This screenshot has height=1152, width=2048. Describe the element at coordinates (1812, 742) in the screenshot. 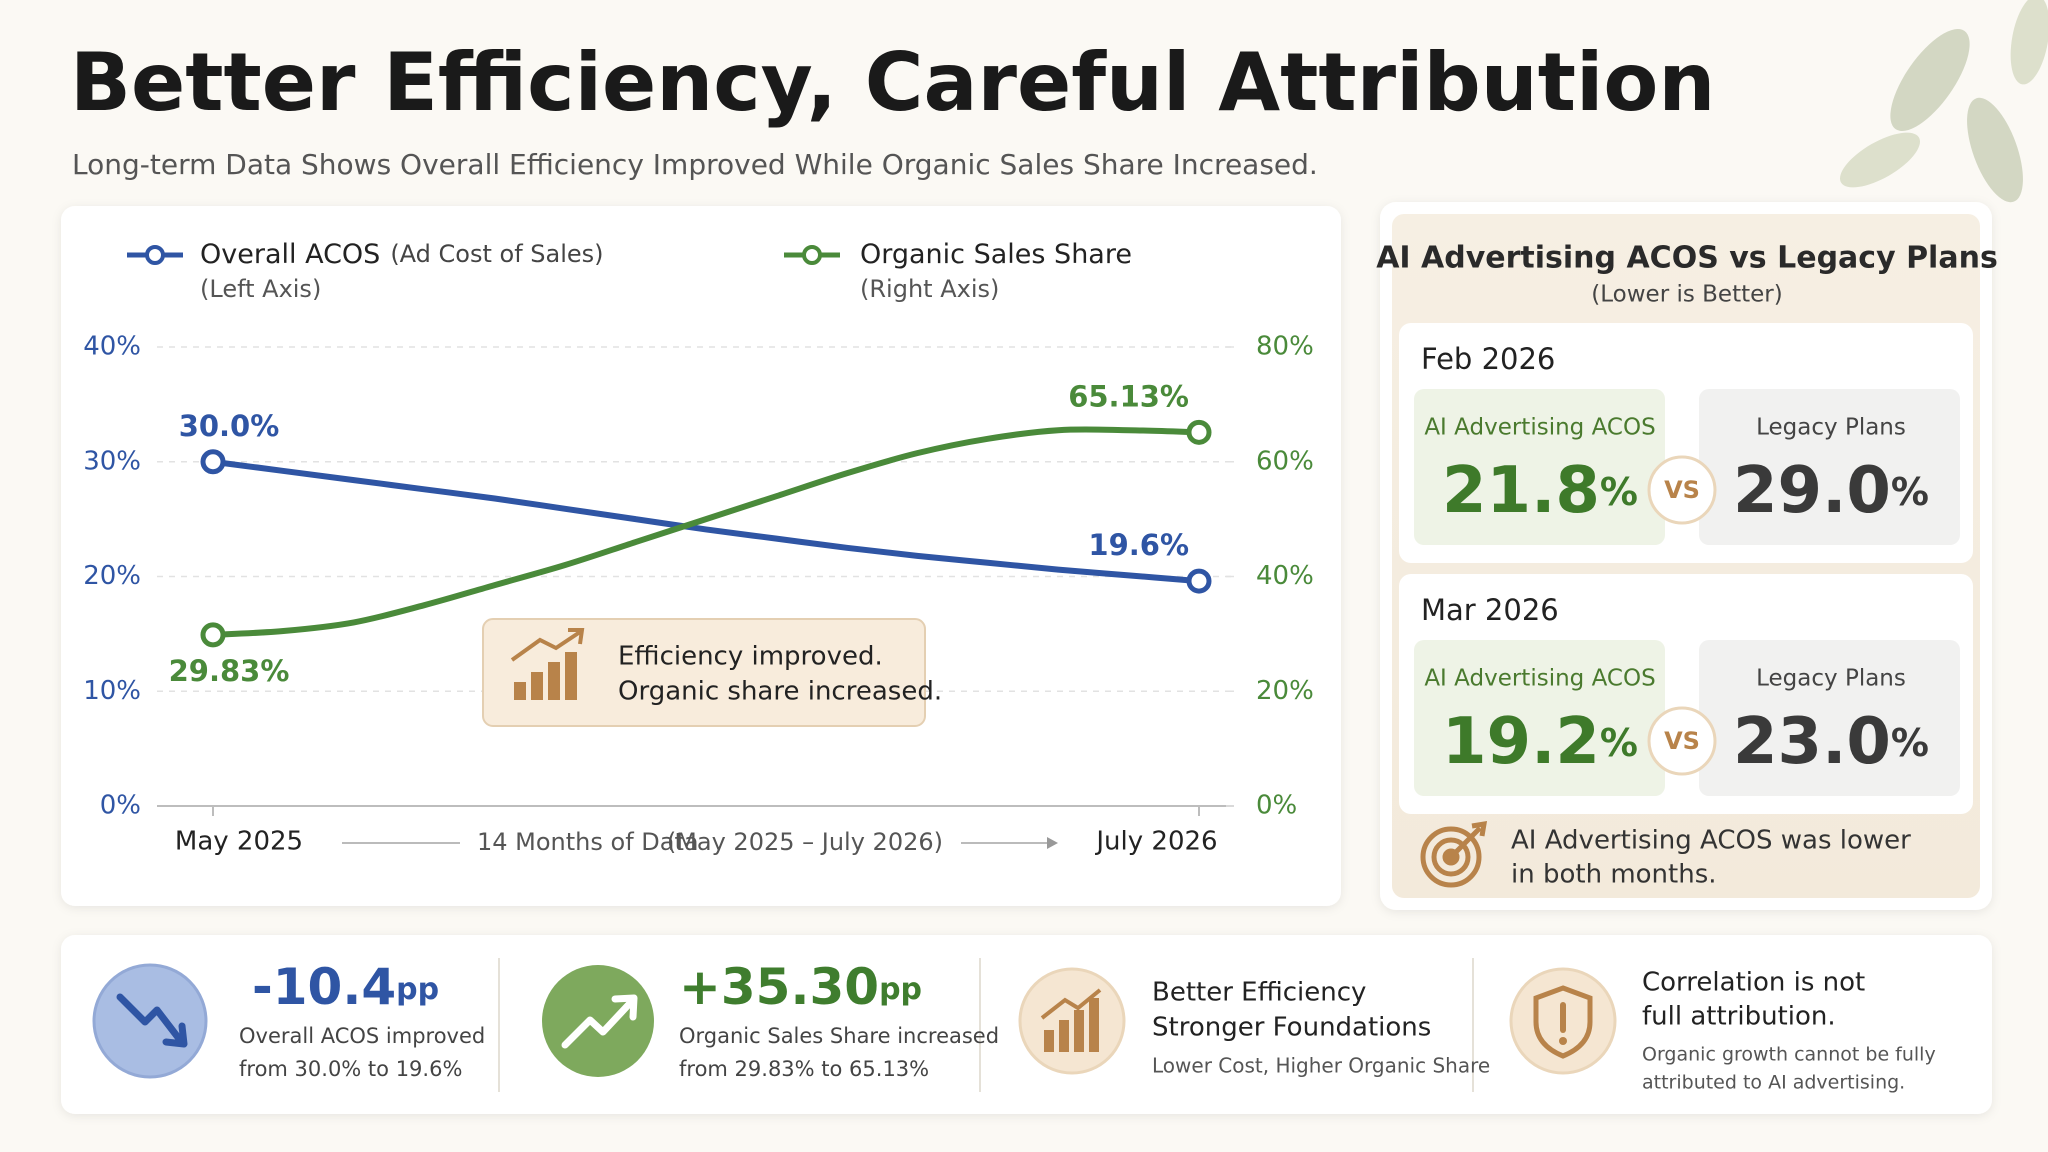

I see `legacy-value-number: 23.0` at that location.